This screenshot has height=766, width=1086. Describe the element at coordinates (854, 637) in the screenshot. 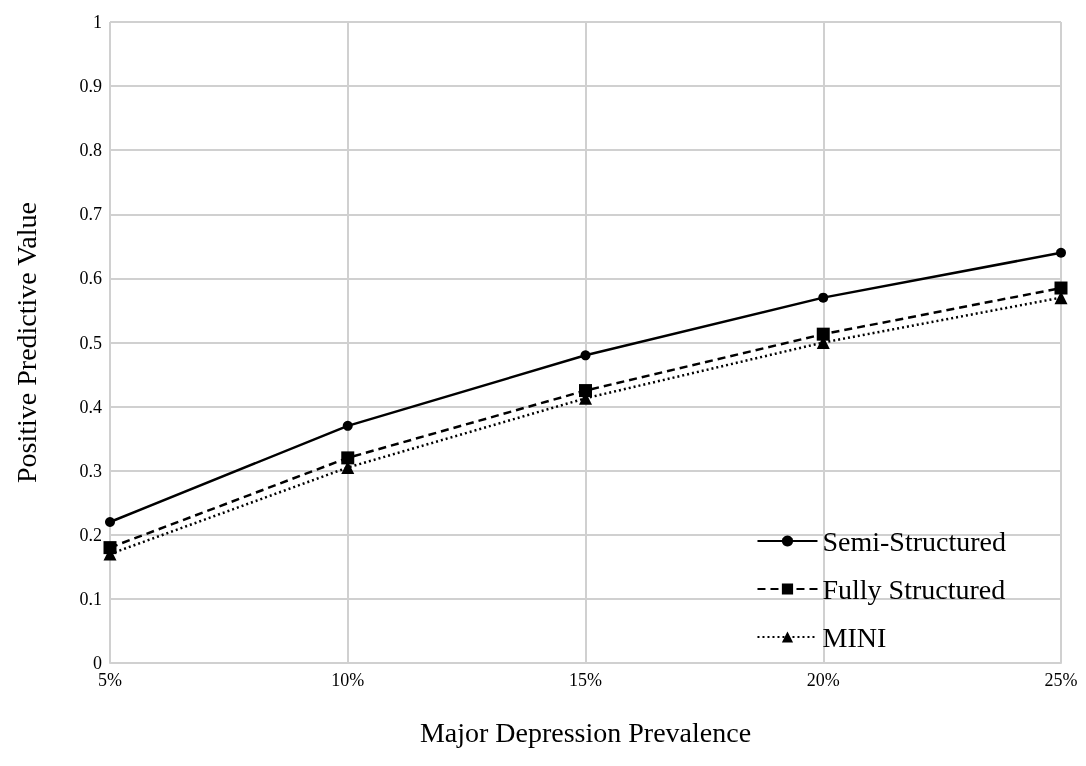

I see `legend-label: MINI` at that location.